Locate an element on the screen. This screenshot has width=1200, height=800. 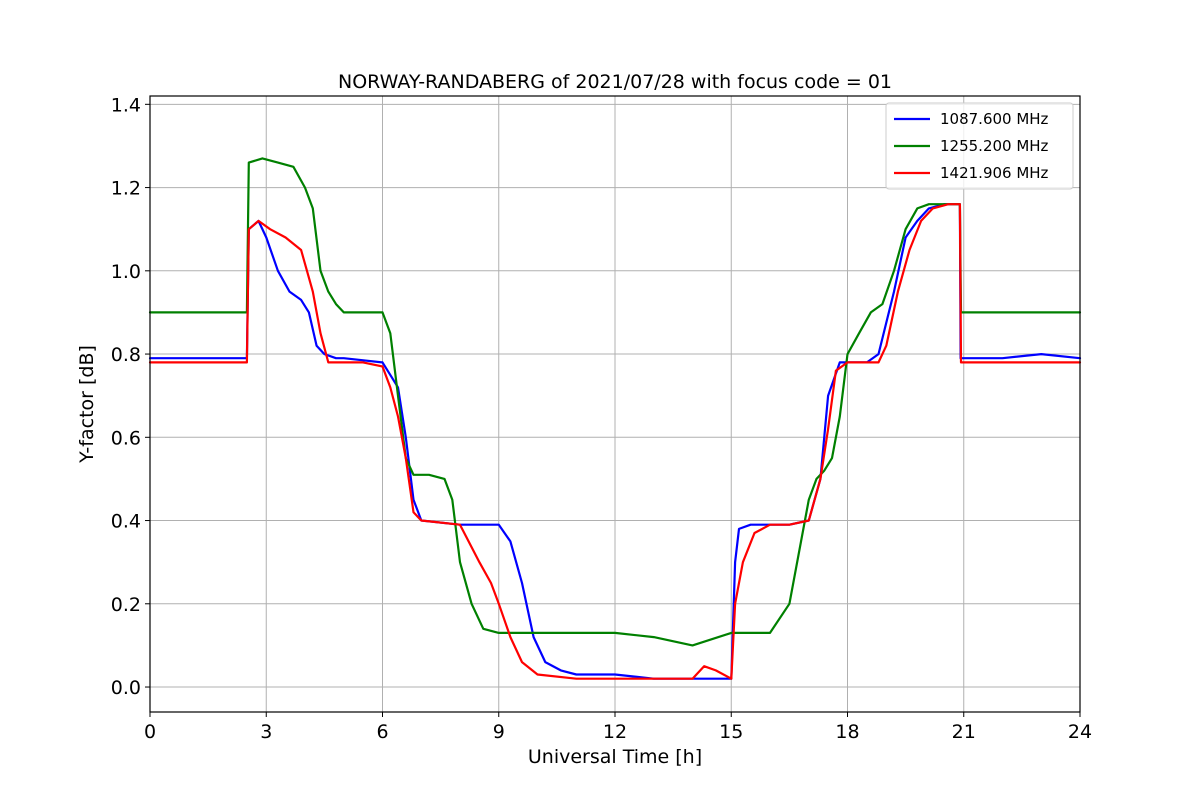
x-axis: 0 3 6 9 12 15 18 21 24 is located at coordinates (618, 727).